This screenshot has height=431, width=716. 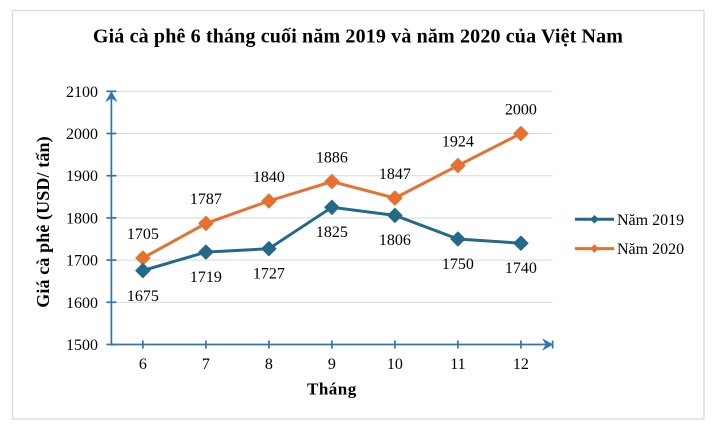 What do you see at coordinates (206, 364) in the screenshot?
I see `svg-text: 7` at bounding box center [206, 364].